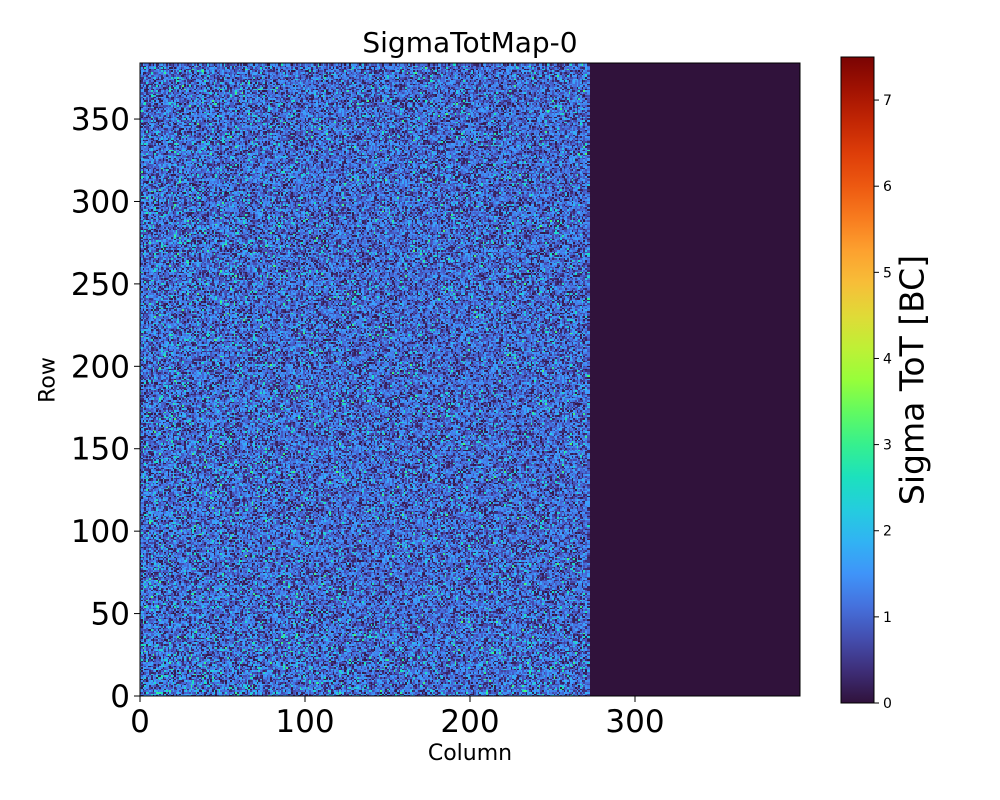 The image size is (1000, 800). I want to click on x-tick-label: 300, so click(634, 722).